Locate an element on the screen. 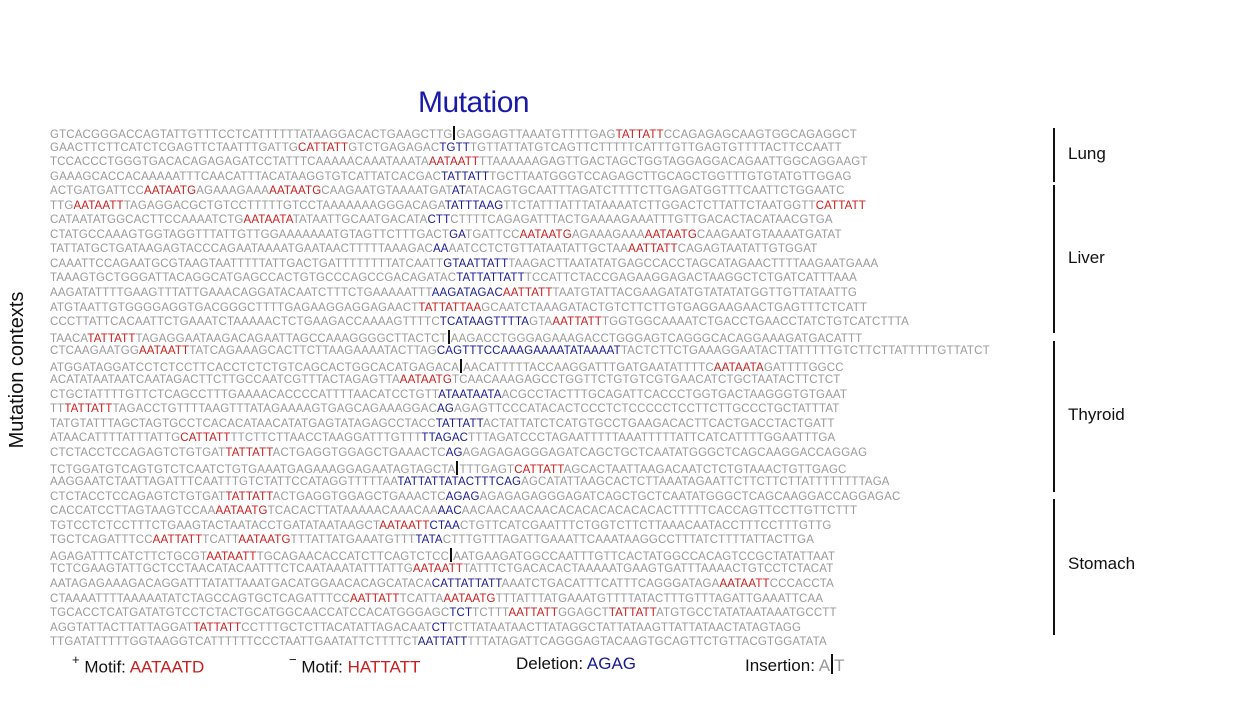  context-segment: AGCACTAATTAAGACAATCTCTGTAAACTGTTGAGC is located at coordinates (705, 469).